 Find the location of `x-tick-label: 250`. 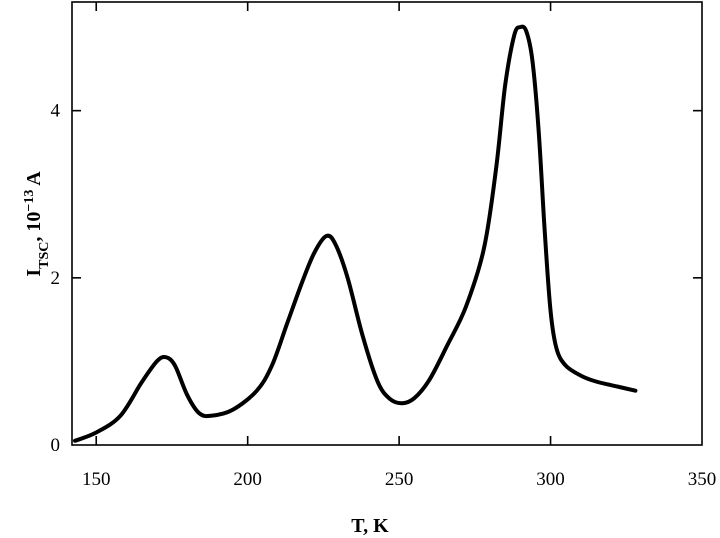

x-tick-label: 250 is located at coordinates (399, 479).